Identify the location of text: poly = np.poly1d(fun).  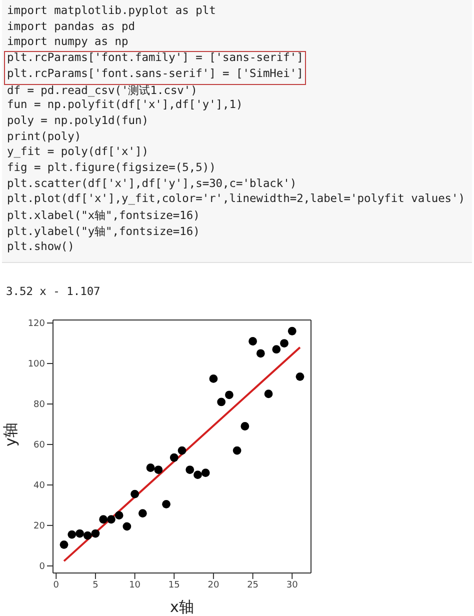
(77, 120).